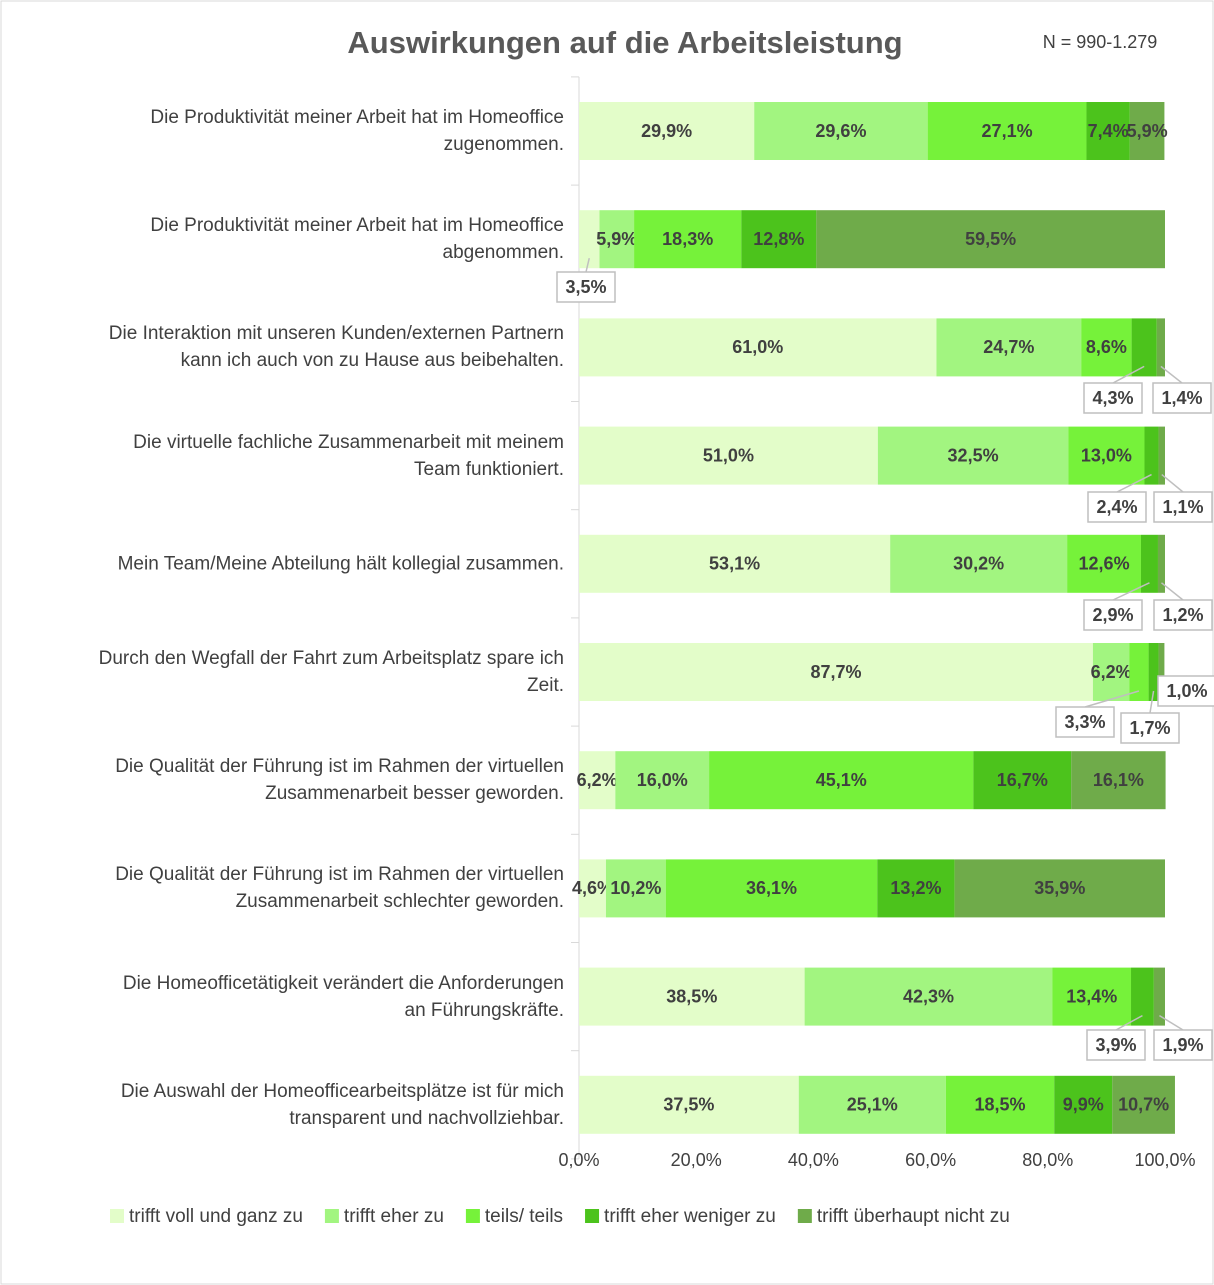 The image size is (1214, 1285). Describe the element at coordinates (635, 888) in the screenshot. I see `data-label: 10,2%` at that location.